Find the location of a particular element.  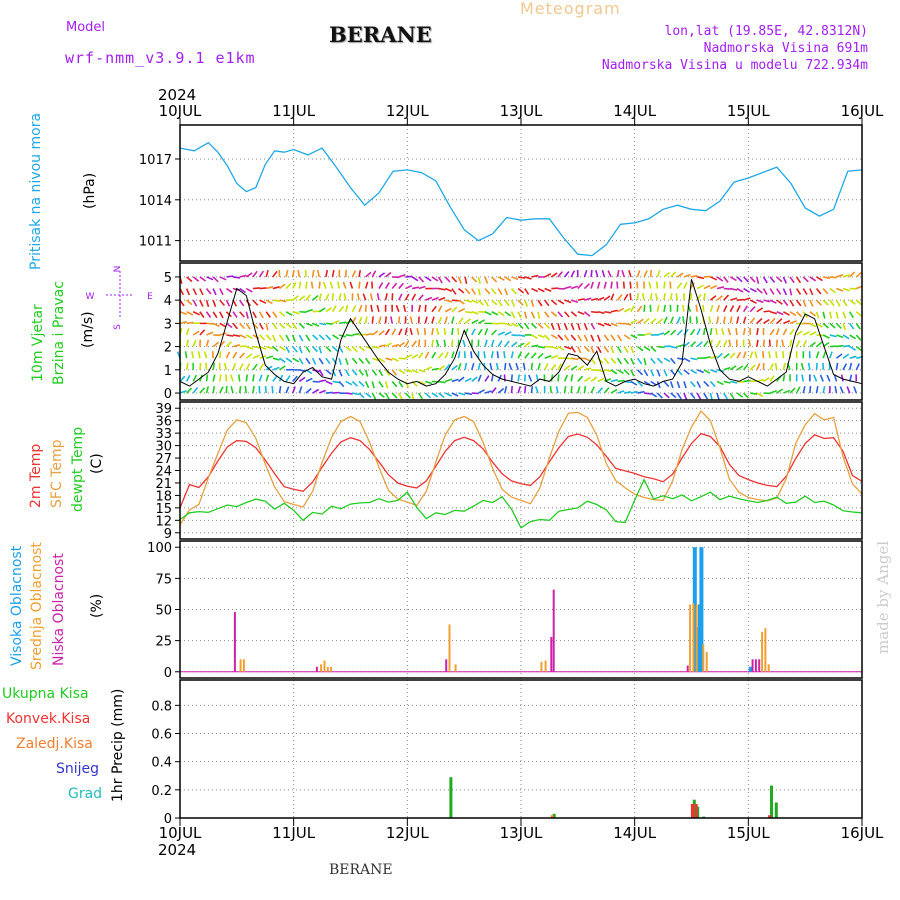

x-tick-label-top: 14JUL is located at coordinates (634, 111).